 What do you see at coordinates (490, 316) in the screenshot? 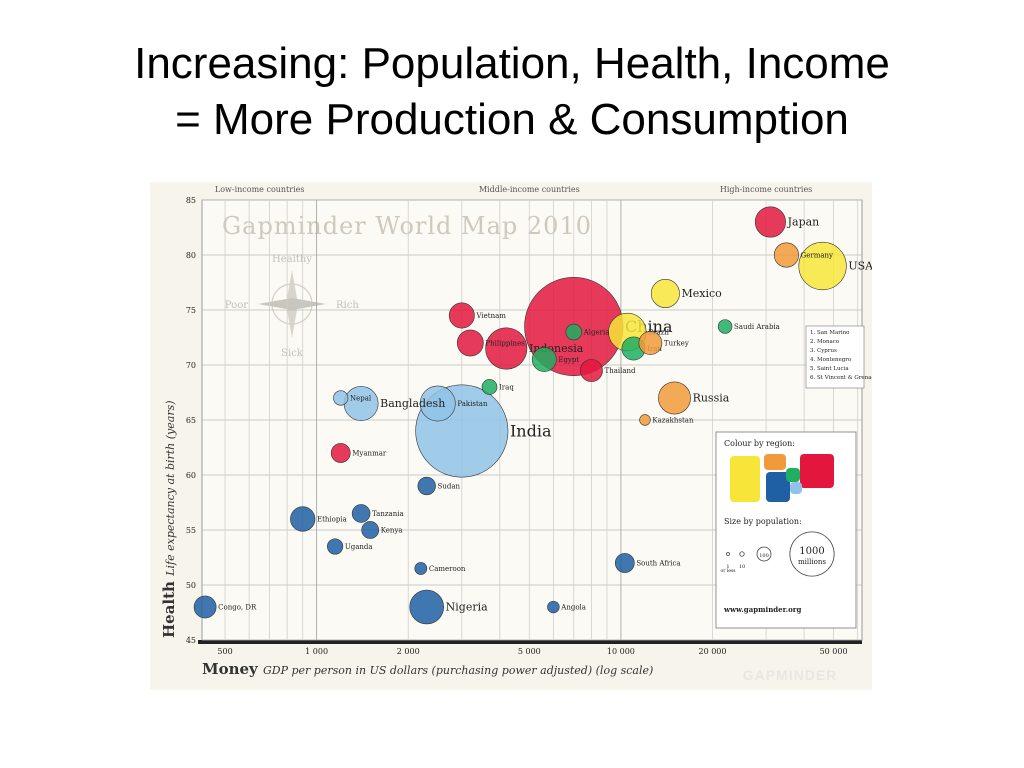
I see `label-vietnam: Vietnam` at bounding box center [490, 316].